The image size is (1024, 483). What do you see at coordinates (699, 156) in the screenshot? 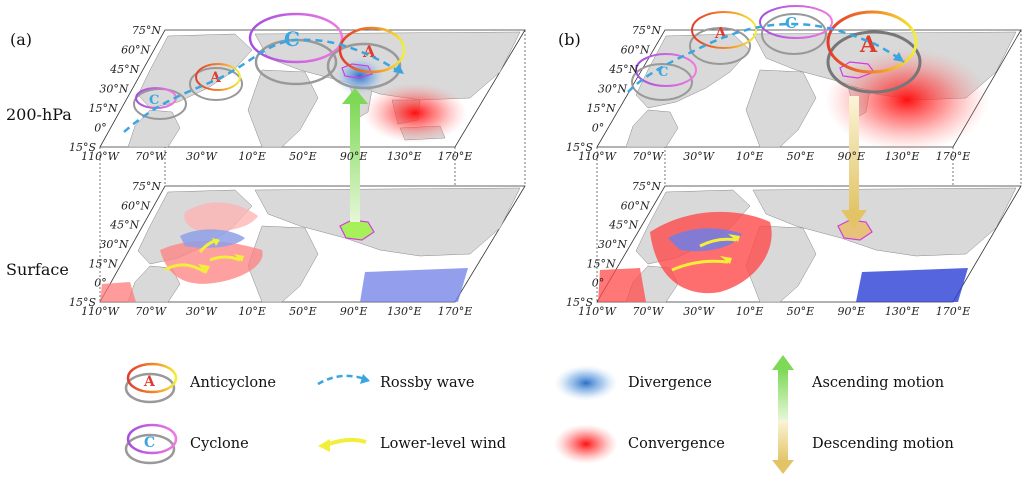
I see `lon-tick-label-b-upper: 30°W` at bounding box center [699, 156].